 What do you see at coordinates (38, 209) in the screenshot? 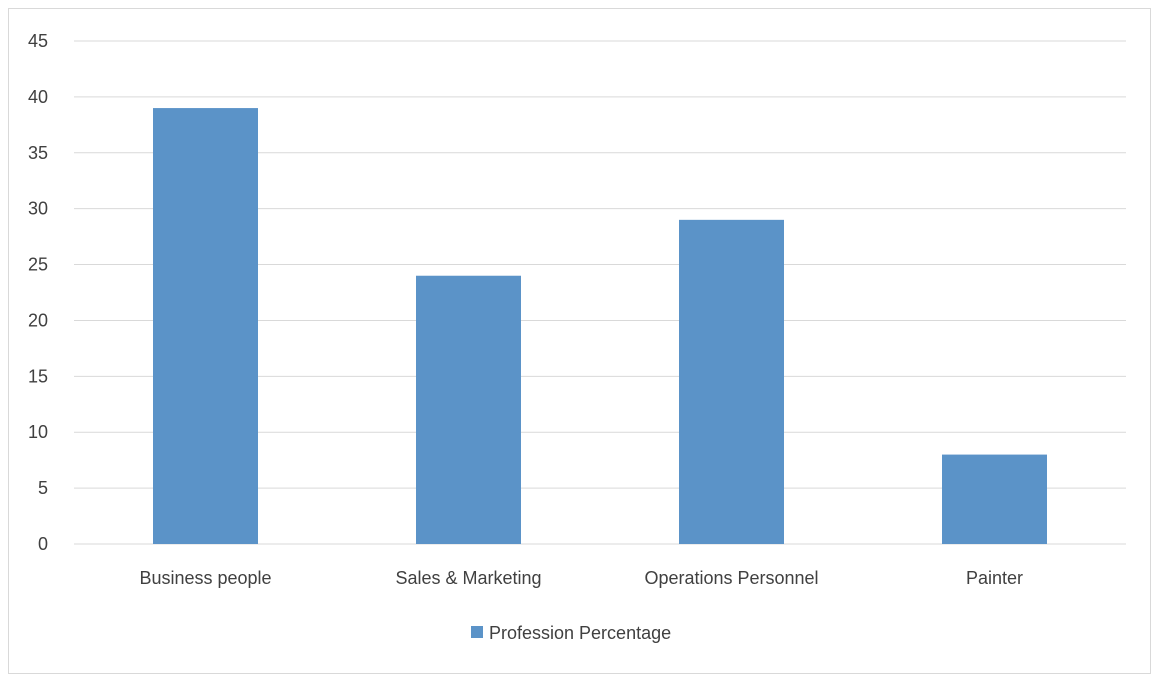
I see `y-tick-label: 30` at bounding box center [38, 209].